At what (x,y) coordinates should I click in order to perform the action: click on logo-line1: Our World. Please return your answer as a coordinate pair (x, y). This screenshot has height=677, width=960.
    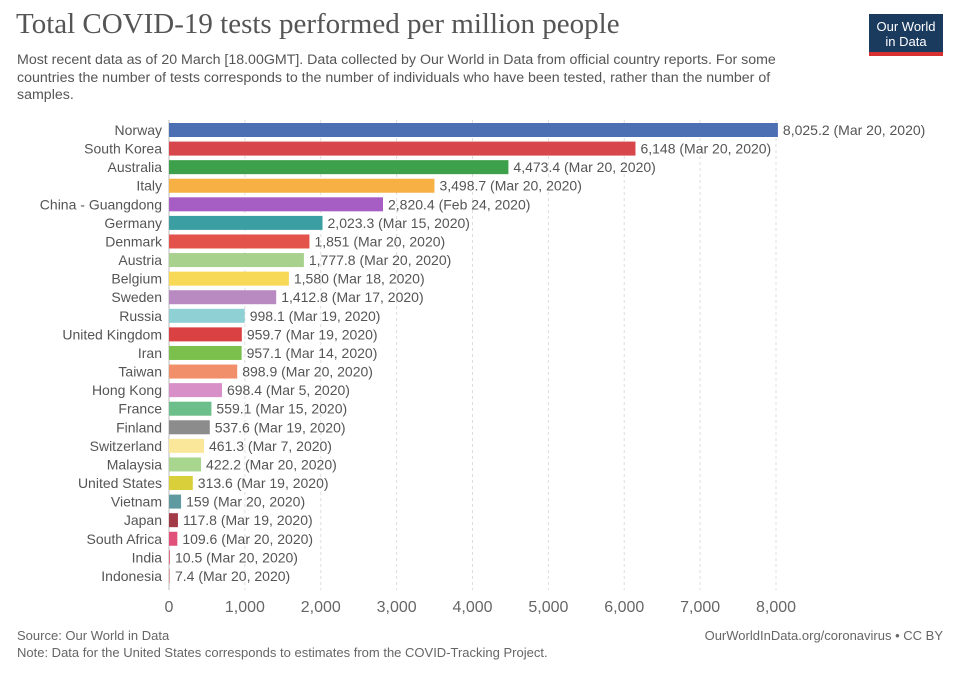
    Looking at the image, I should click on (906, 26).